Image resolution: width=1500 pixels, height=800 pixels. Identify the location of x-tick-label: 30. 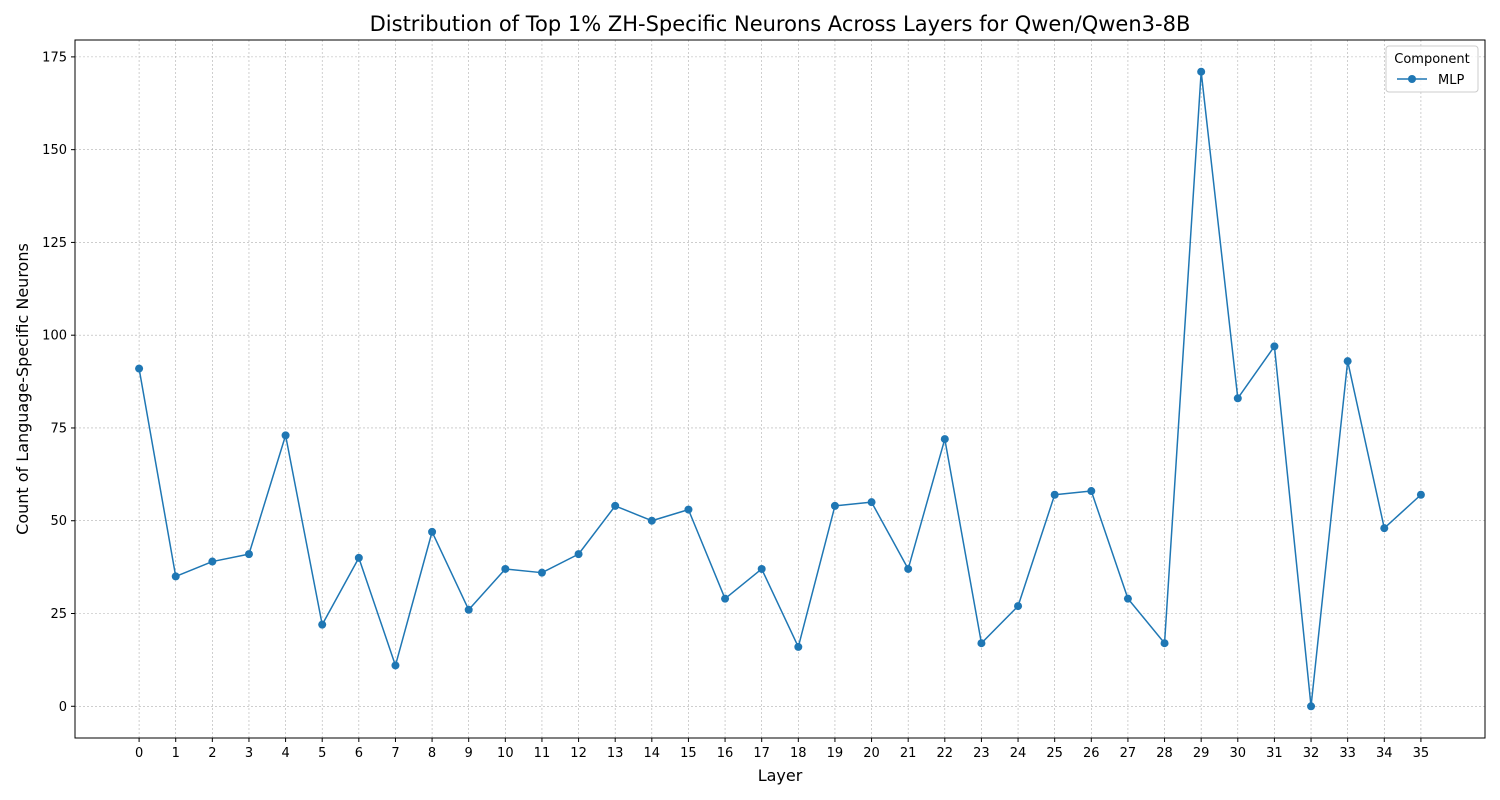
(1238, 753).